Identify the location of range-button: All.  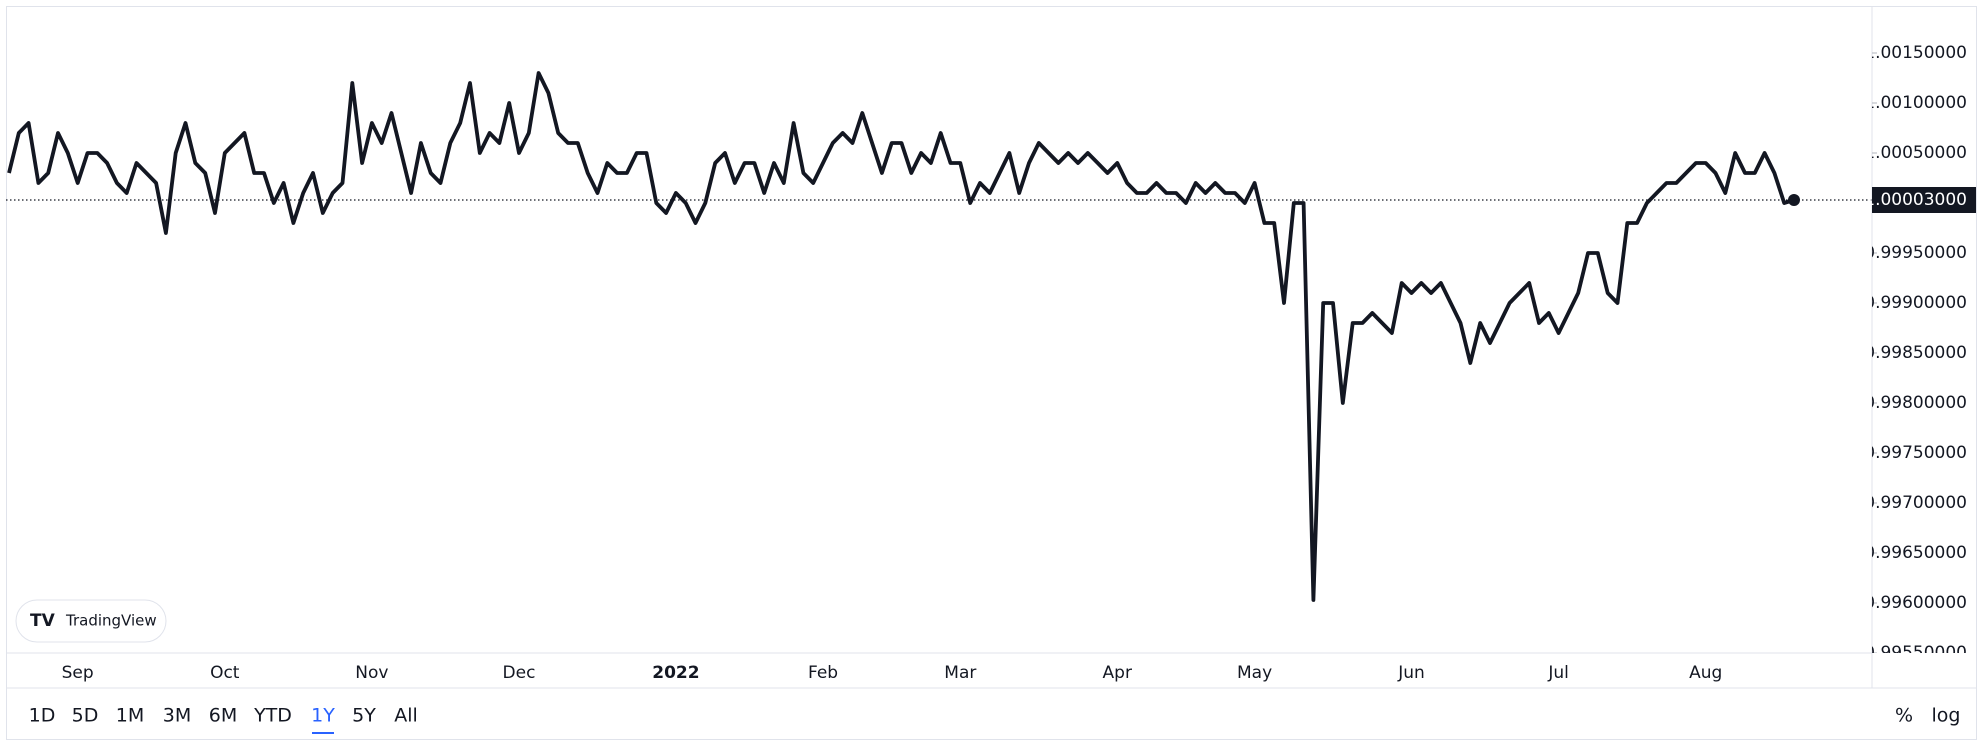
(406, 716).